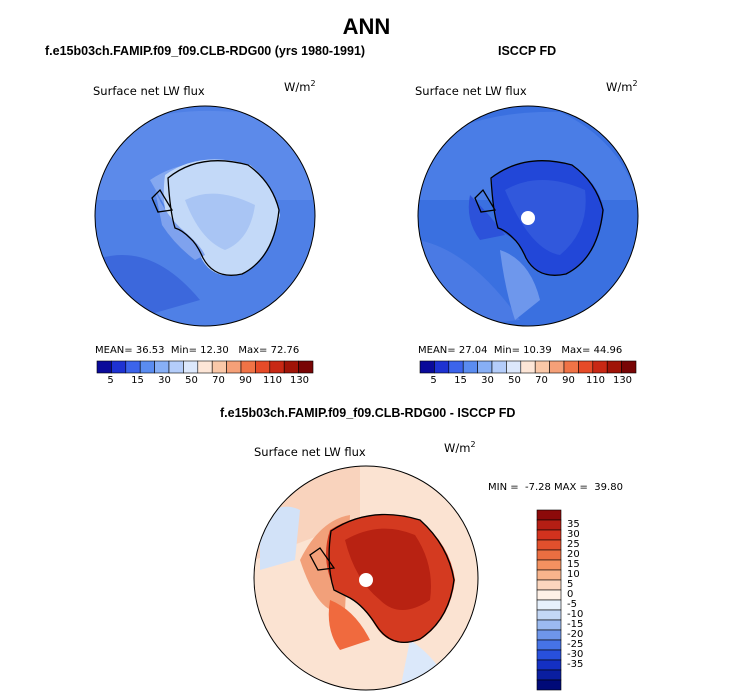 The width and height of the screenshot is (733, 697). Describe the element at coordinates (572, 604) in the screenshot. I see `colorbar-tick-label: -5` at that location.